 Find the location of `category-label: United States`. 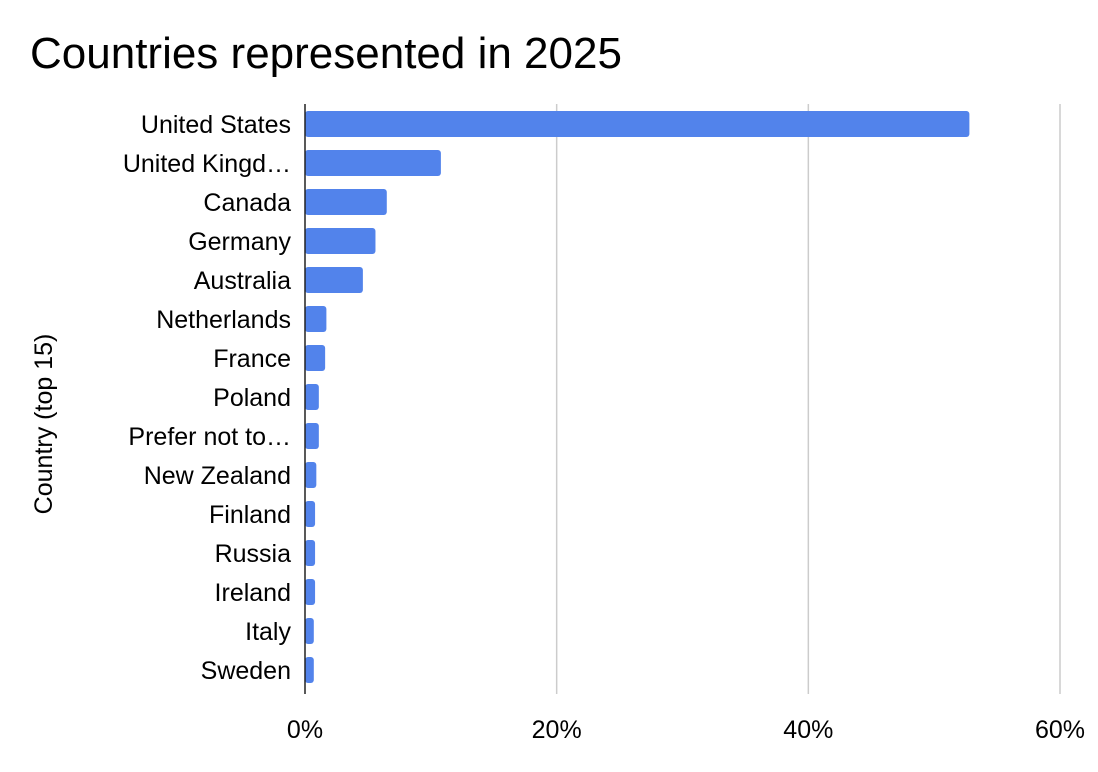

category-label: United States is located at coordinates (216, 125).